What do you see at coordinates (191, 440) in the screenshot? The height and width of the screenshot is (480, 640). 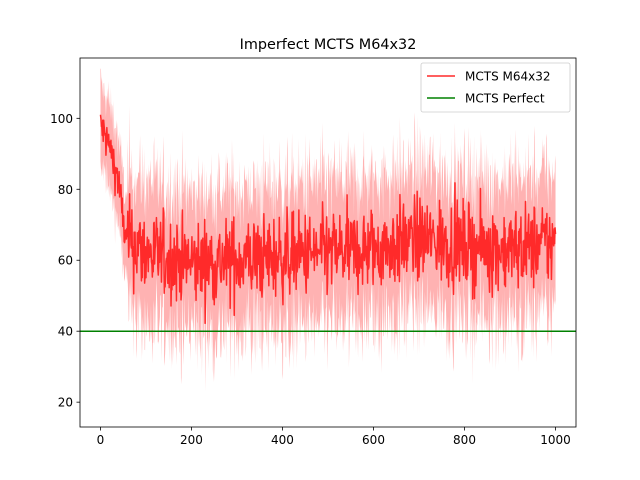 I see `x-tick-label: 200` at bounding box center [191, 440].